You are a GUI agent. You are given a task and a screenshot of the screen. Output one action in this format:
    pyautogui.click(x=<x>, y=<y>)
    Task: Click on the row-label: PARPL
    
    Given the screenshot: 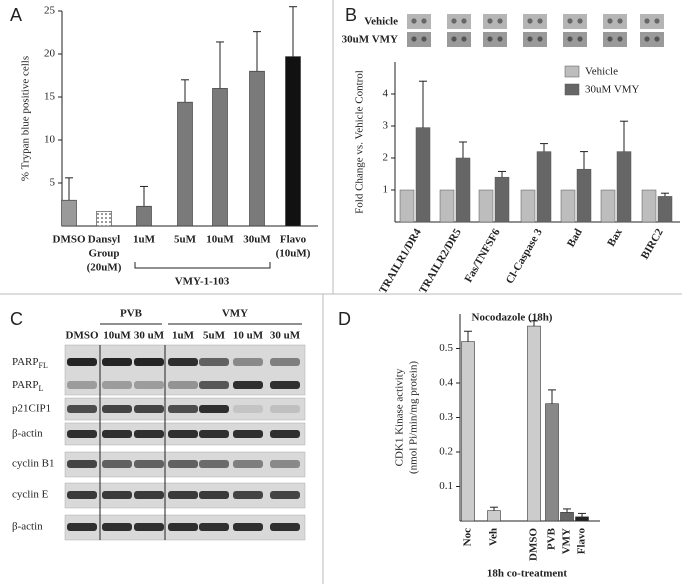 What is the action you would take?
    pyautogui.click(x=28, y=386)
    